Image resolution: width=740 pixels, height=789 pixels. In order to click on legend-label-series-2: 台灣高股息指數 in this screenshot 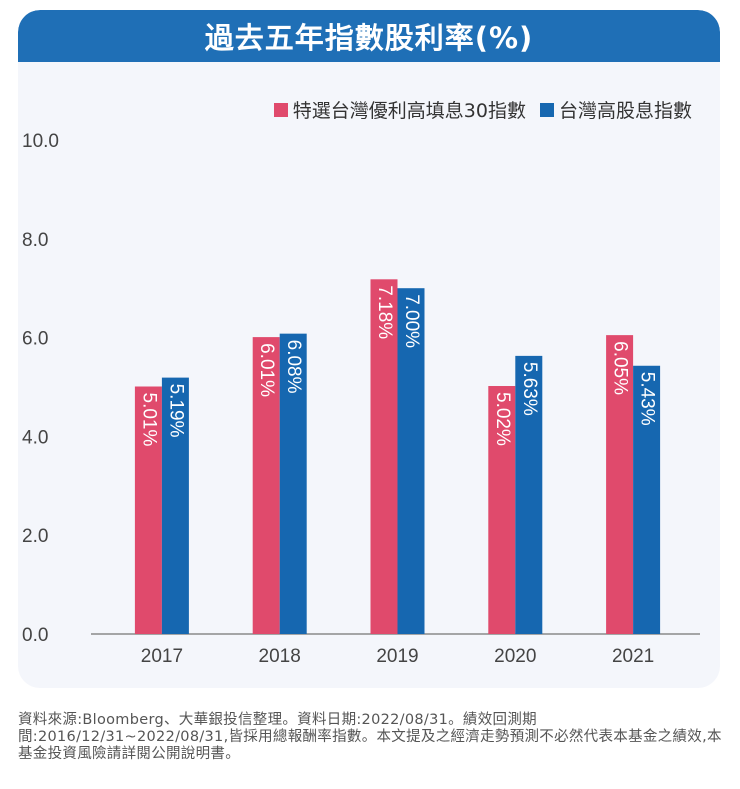, I will do `click(625, 111)`.